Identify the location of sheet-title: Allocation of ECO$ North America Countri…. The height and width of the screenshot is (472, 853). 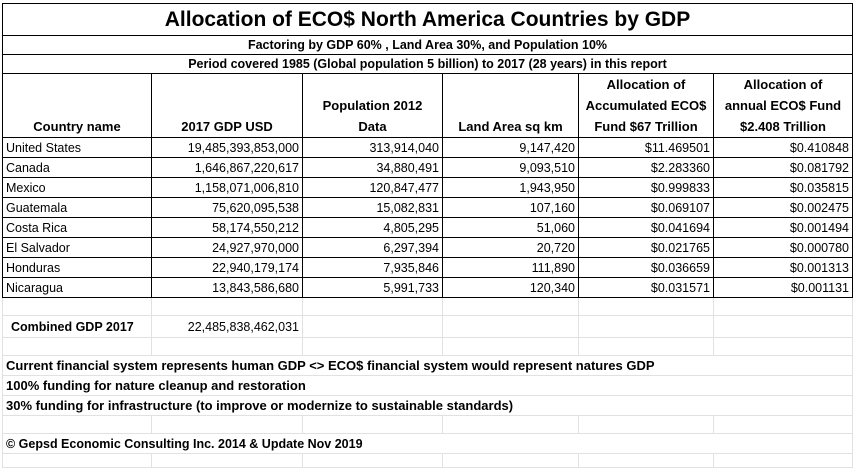
(427, 19).